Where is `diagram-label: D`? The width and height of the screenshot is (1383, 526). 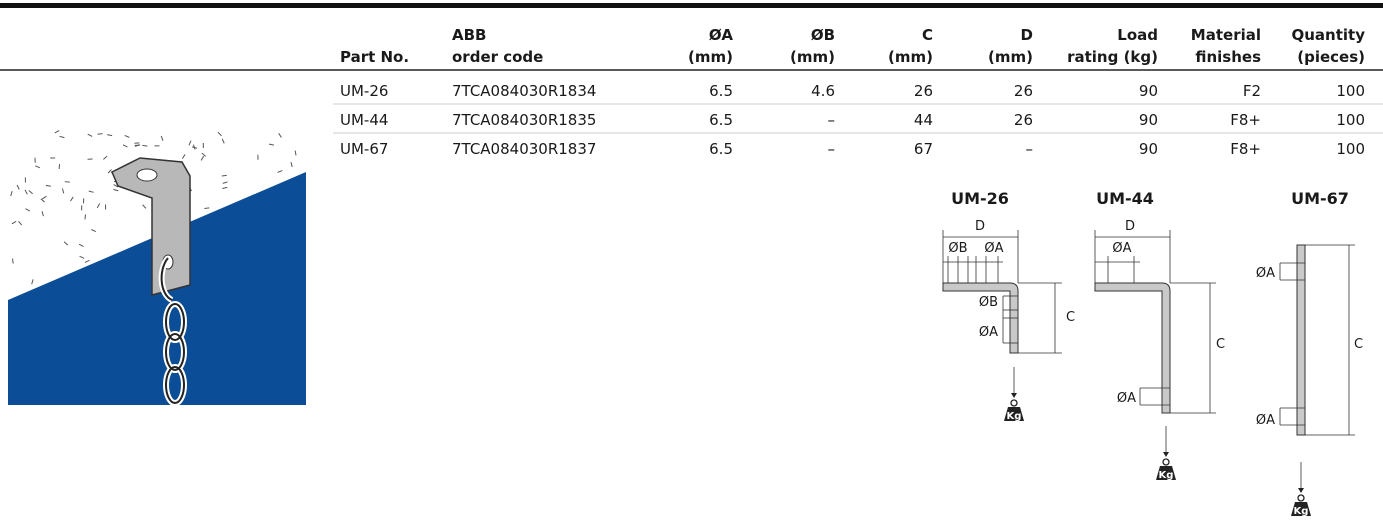
diagram-label: D is located at coordinates (1130, 226).